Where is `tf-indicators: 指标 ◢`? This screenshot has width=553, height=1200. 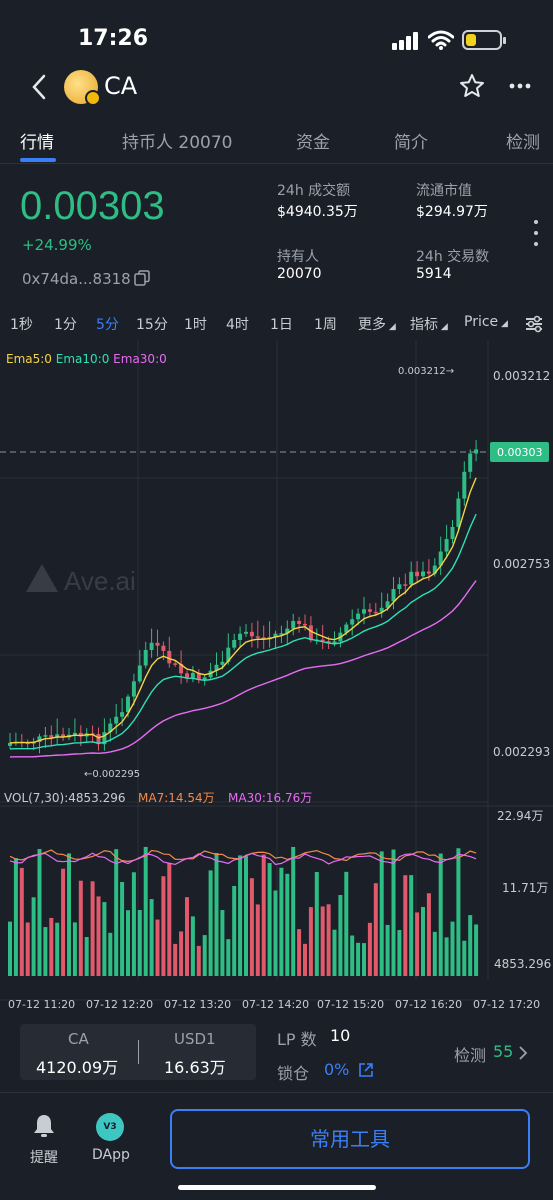
tf-indicators: 指标 ◢ is located at coordinates (429, 325).